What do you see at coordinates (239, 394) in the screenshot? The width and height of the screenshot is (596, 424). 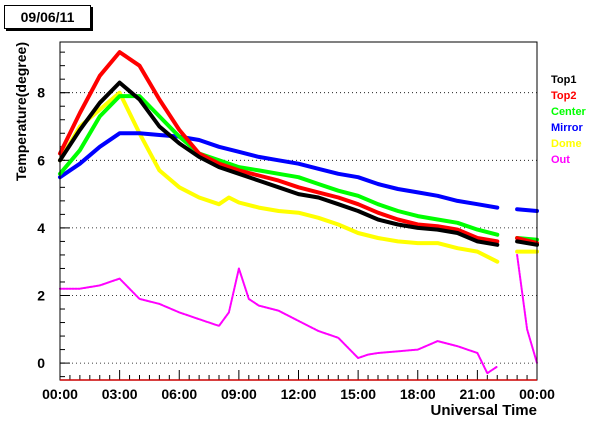 I see `x-tick-label: 09:00` at bounding box center [239, 394].